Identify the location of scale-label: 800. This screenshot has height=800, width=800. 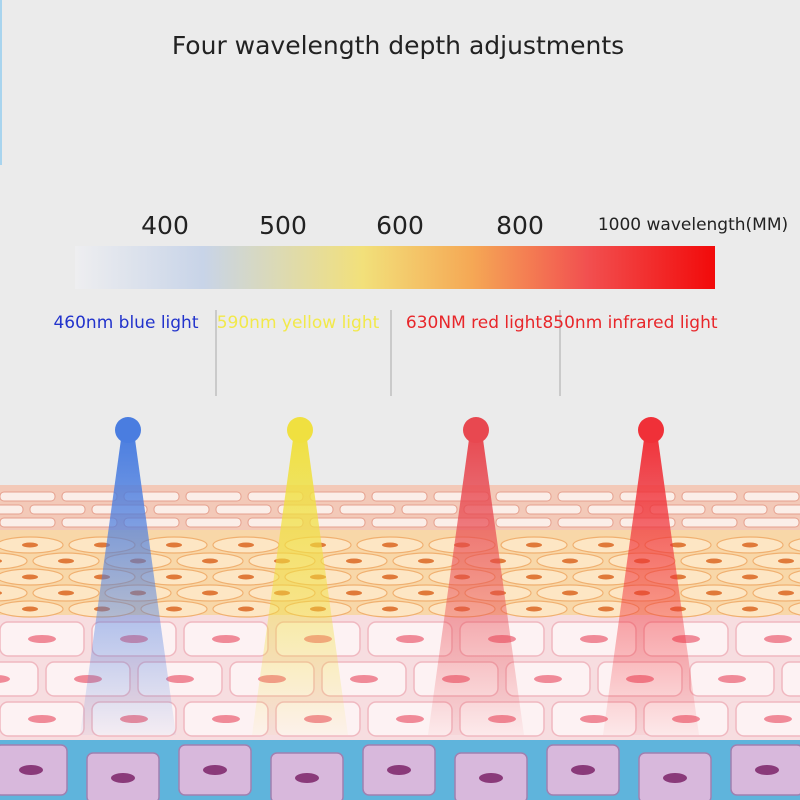
(520, 225).